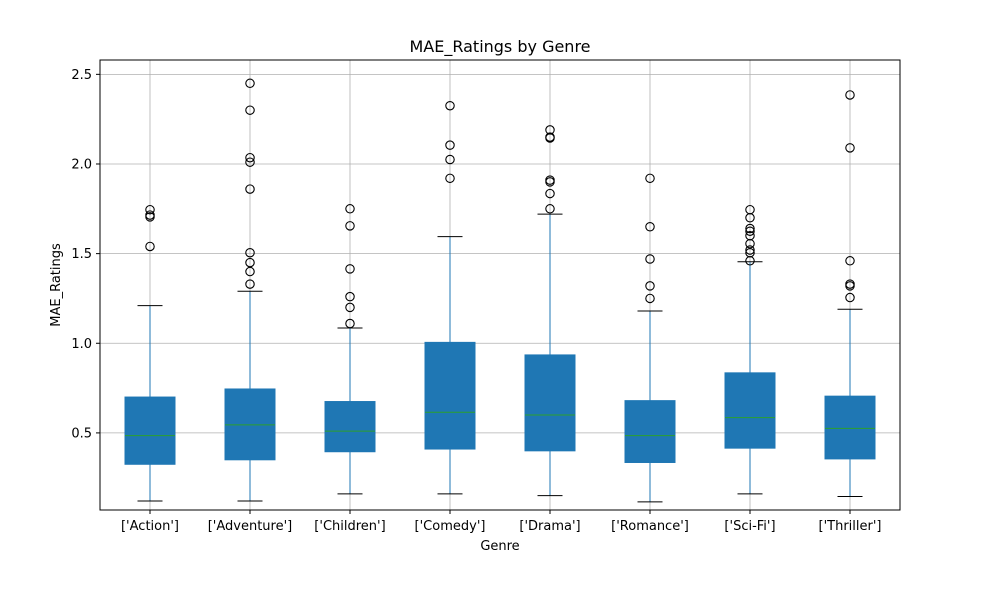 The image size is (1000, 600). Describe the element at coordinates (150, 526) in the screenshot. I see `x-tick-label: ['Action']` at that location.